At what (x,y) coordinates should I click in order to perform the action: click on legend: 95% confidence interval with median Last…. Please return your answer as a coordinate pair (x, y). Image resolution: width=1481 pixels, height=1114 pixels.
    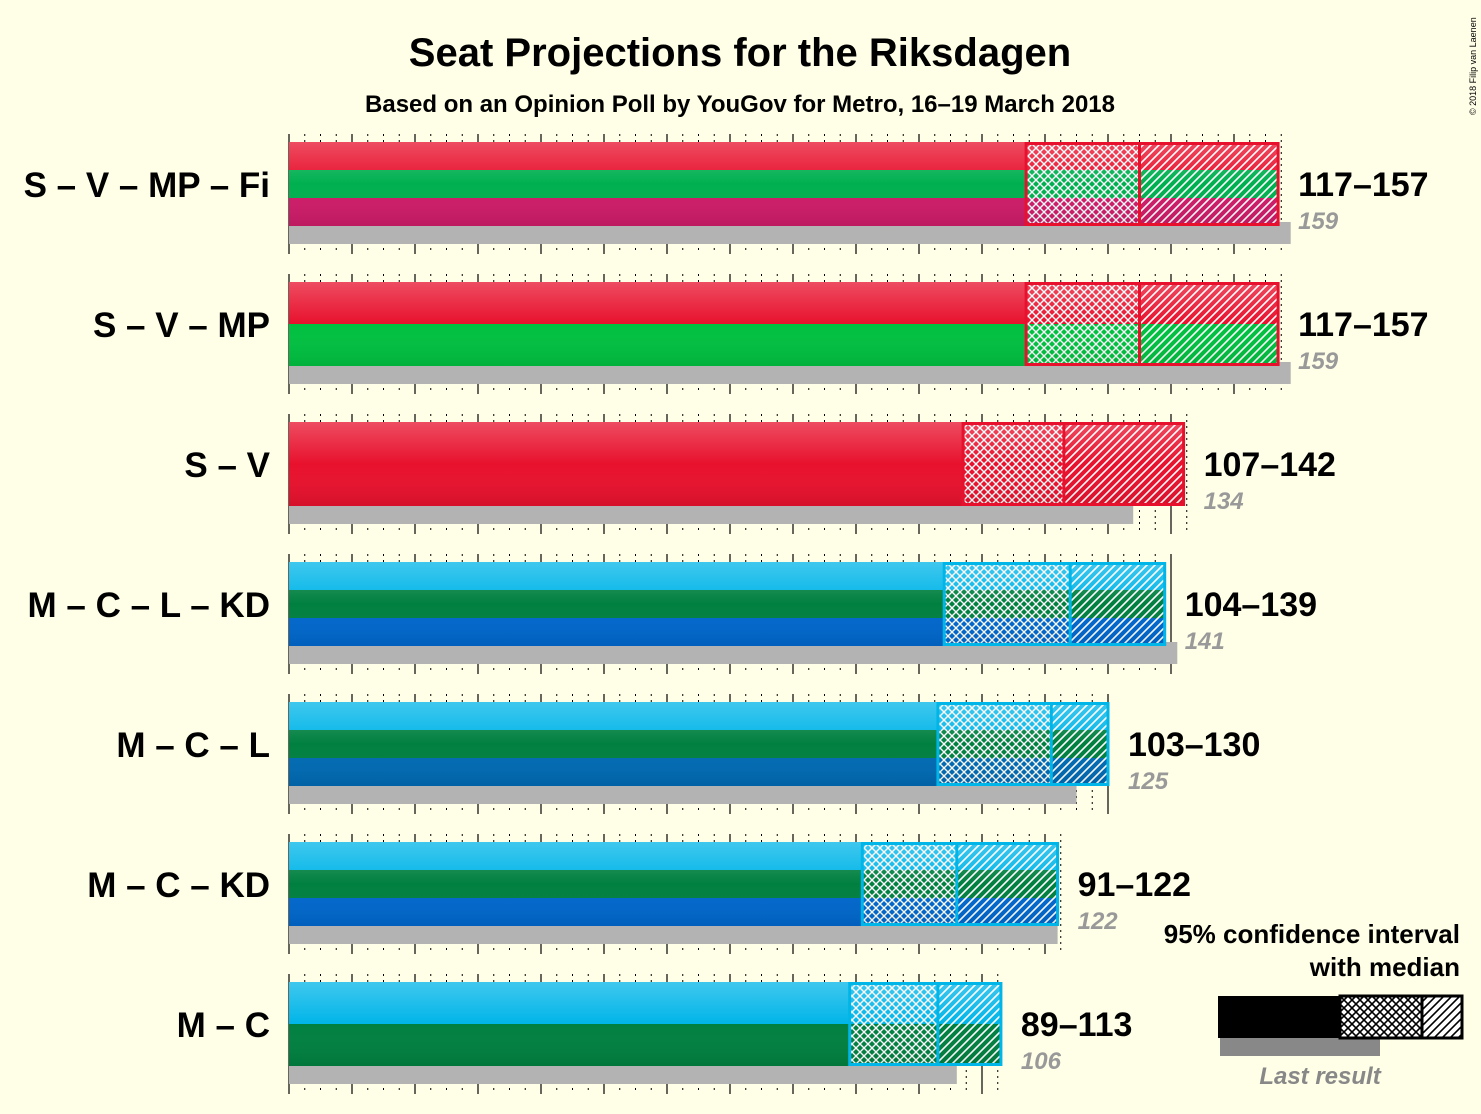
    Looking at the image, I should click on (1314, 1004).